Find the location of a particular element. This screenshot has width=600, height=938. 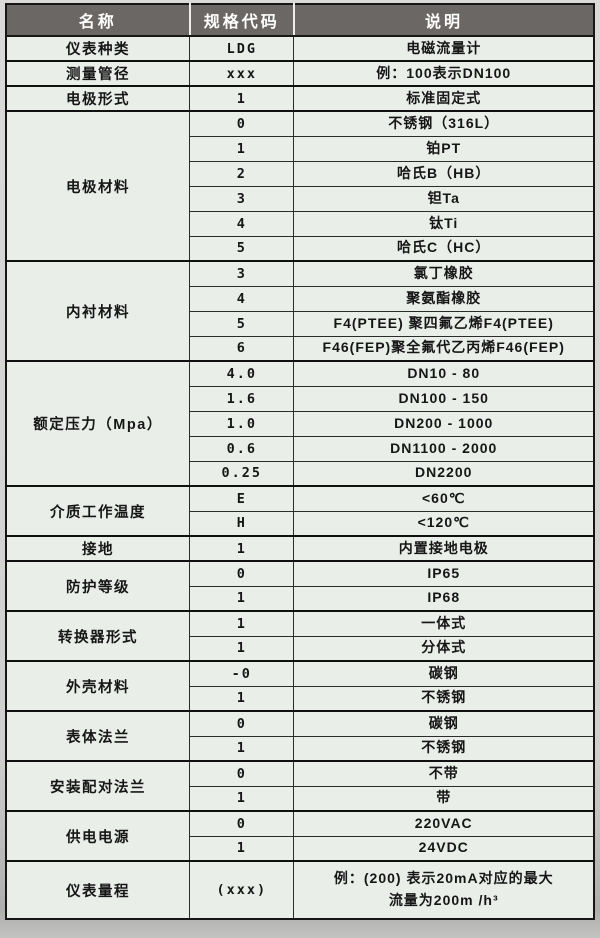

table-row: 0.25 DN2200 is located at coordinates (300, 473).